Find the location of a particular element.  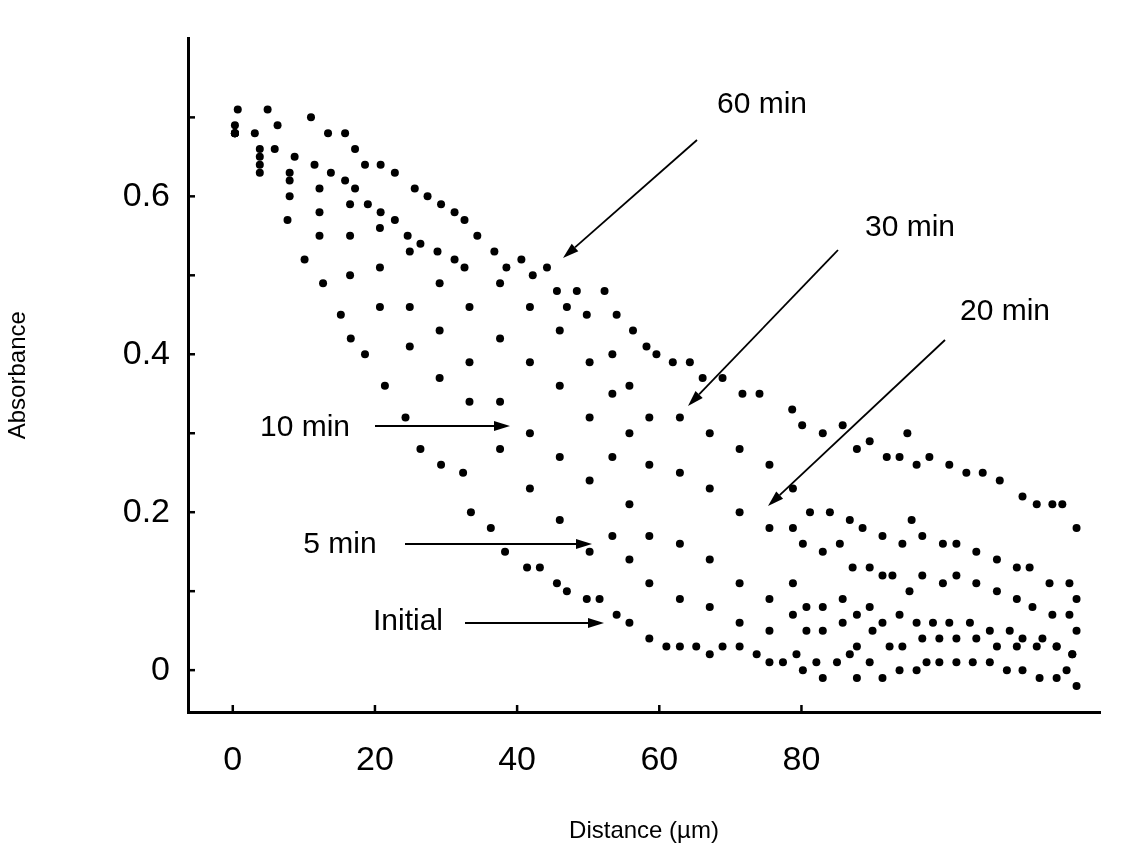

annotation: 20 min is located at coordinates (1005, 310).